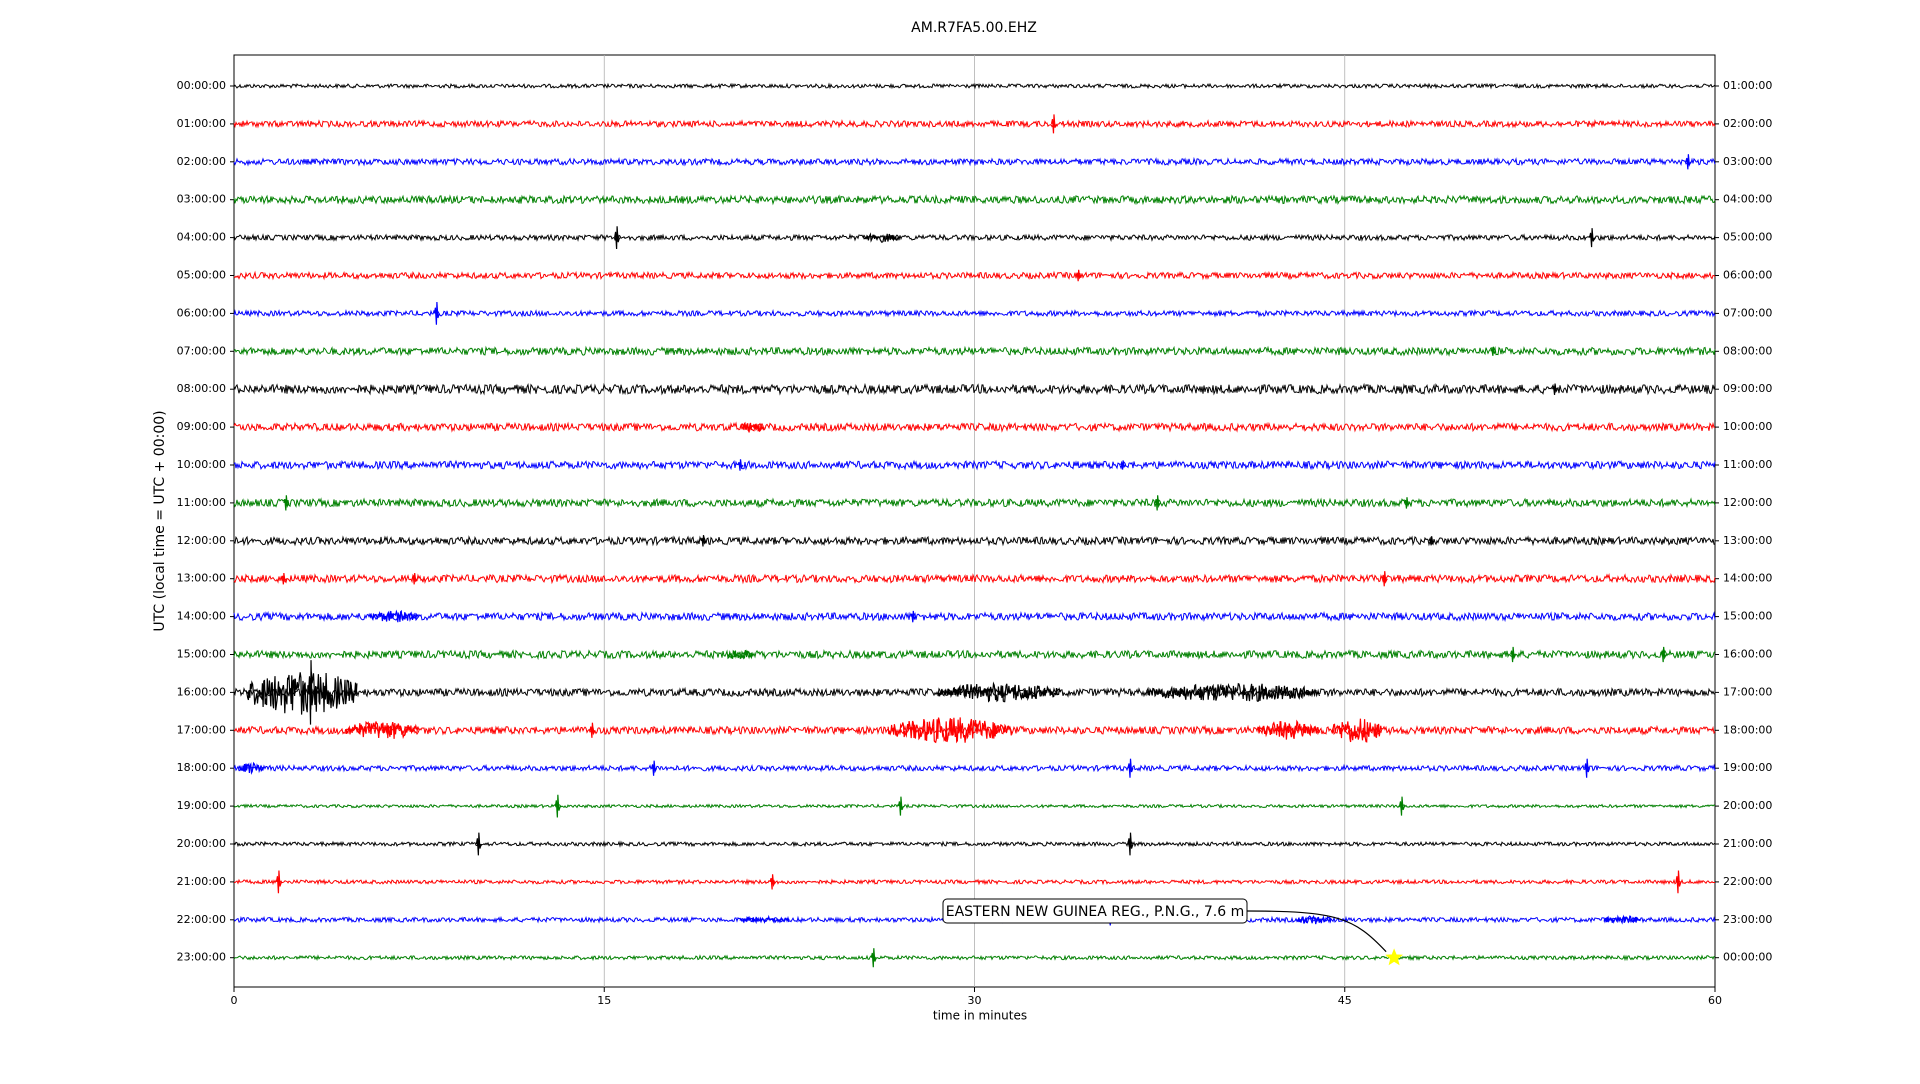  What do you see at coordinates (160, 520) in the screenshot?
I see `y-axis-label: UTC (local time = UTC + 00:00)` at bounding box center [160, 520].